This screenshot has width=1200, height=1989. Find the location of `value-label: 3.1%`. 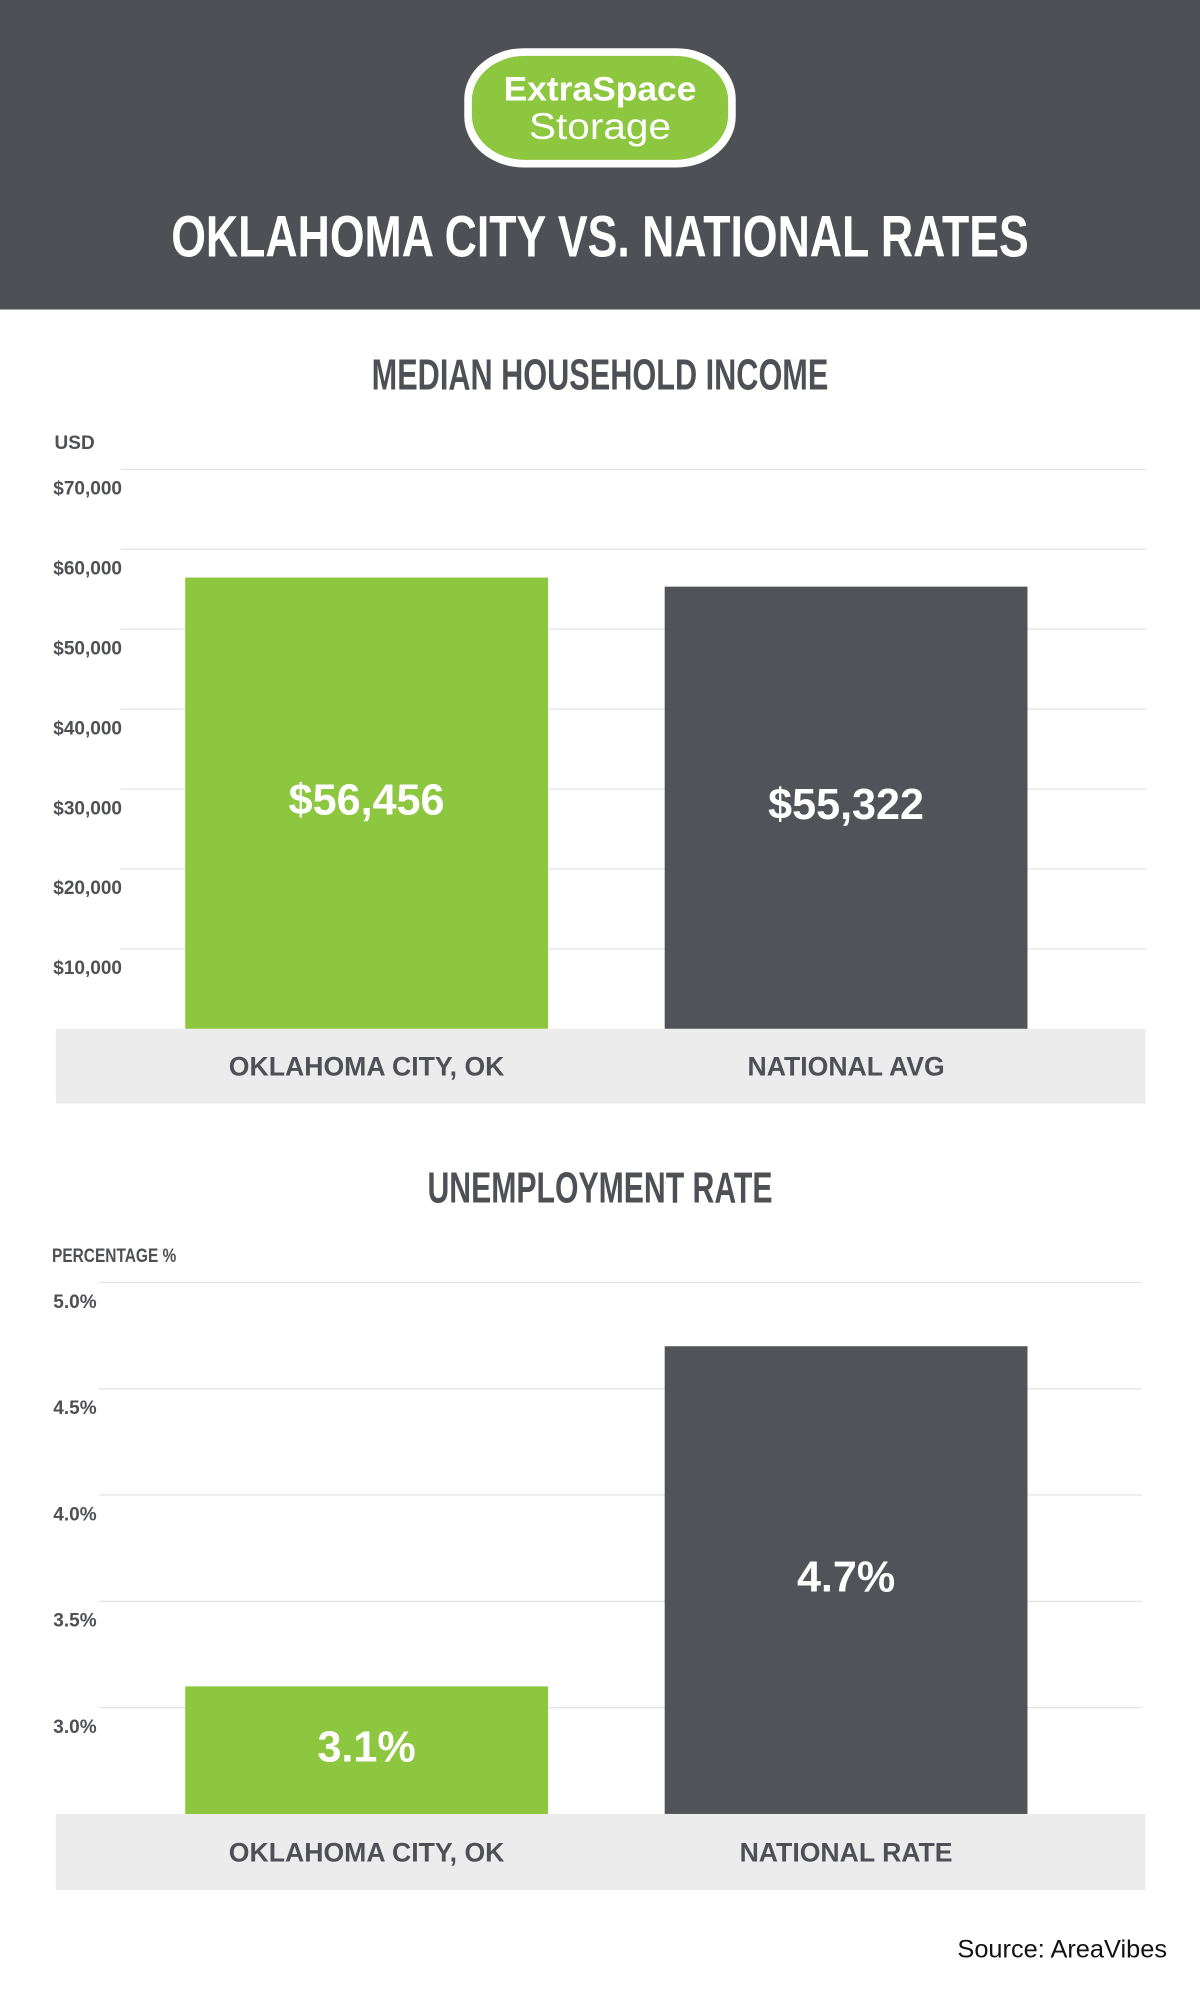

value-label: 3.1% is located at coordinates (366, 1748).